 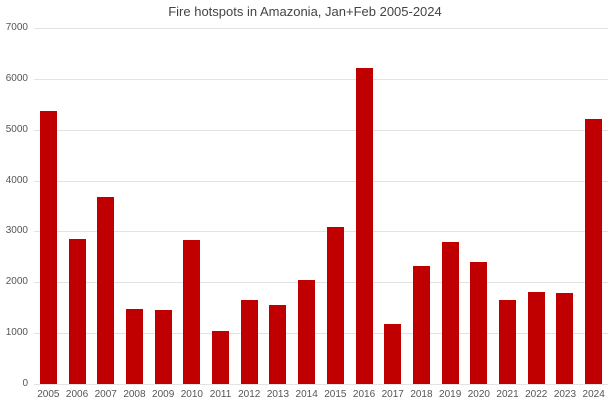 What do you see at coordinates (163, 347) in the screenshot?
I see `bar-2009` at bounding box center [163, 347].